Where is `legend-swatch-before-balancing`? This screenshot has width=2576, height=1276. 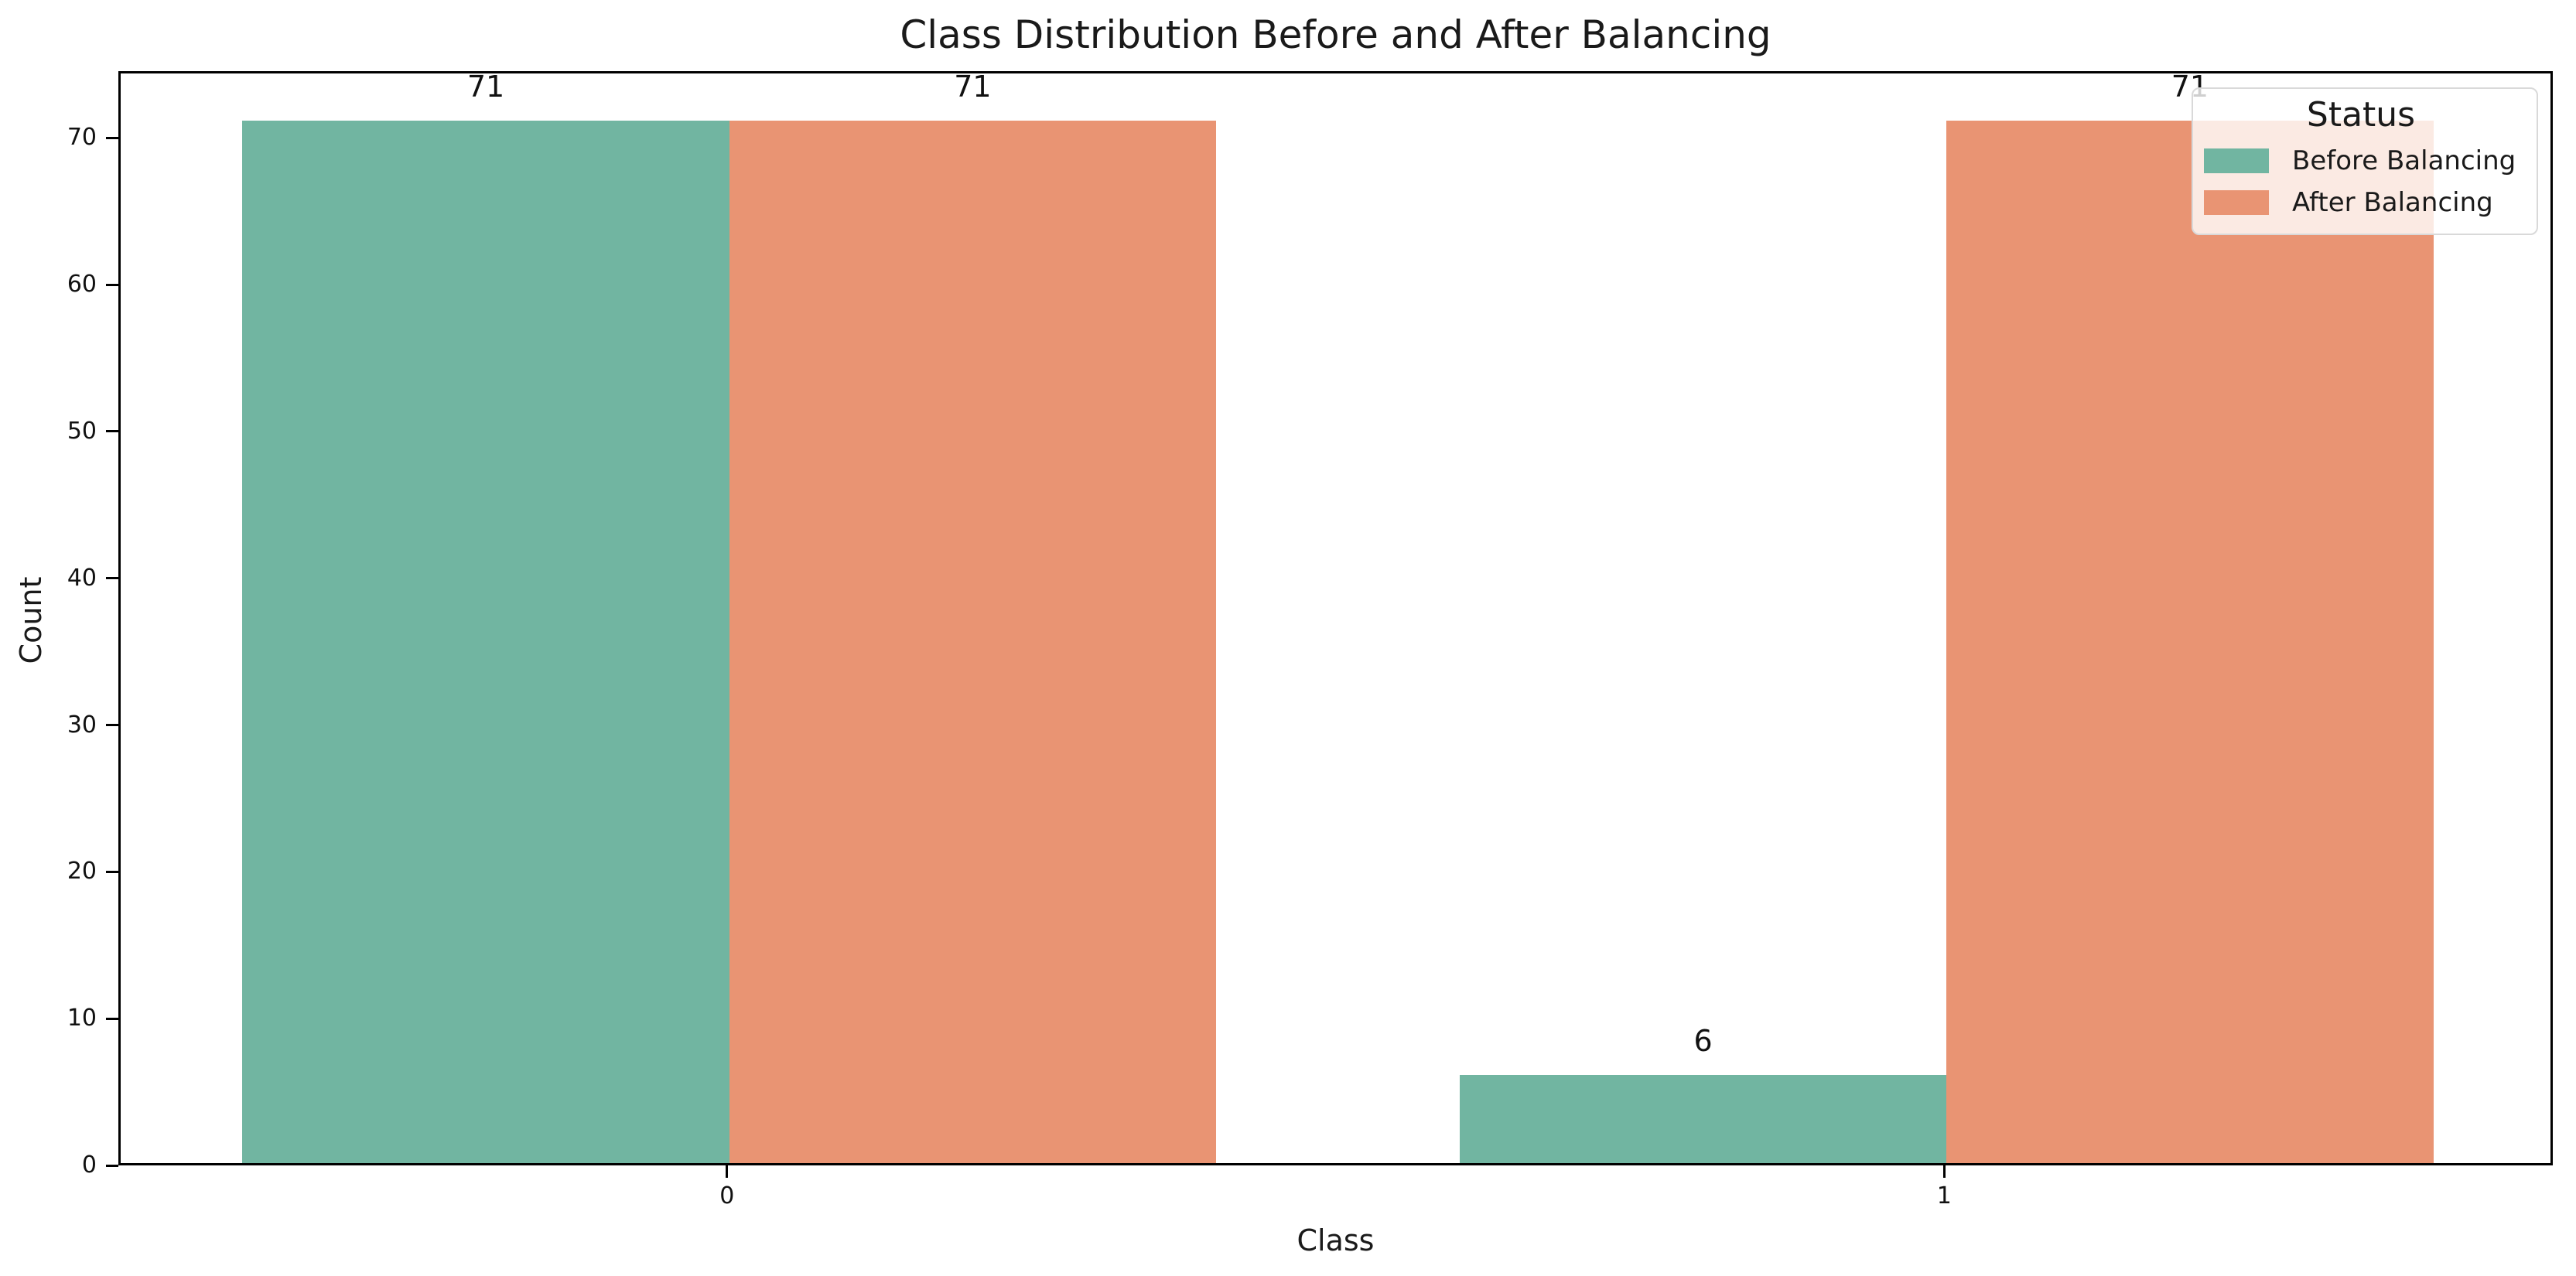
legend-swatch-before-balancing is located at coordinates (2236, 160).